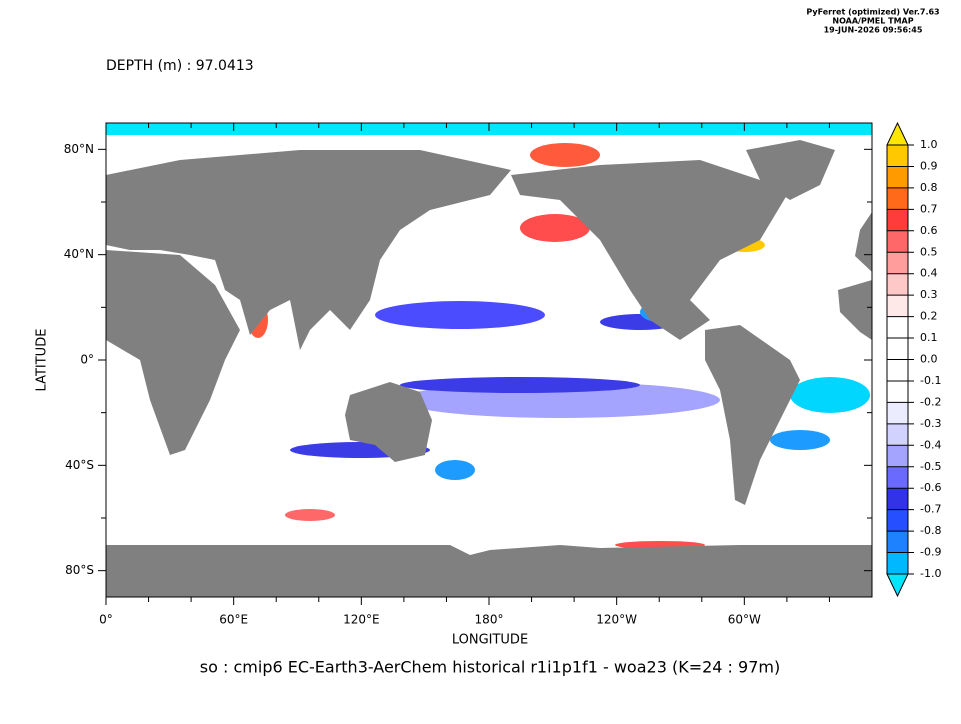  What do you see at coordinates (87, 360) in the screenshot?
I see `y-tick-label: 0°` at bounding box center [87, 360].